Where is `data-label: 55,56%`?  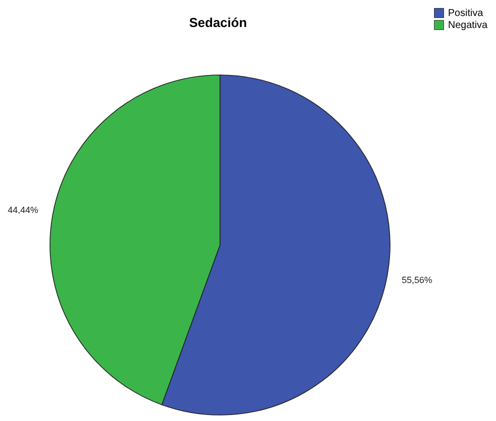
data-label: 55,56% is located at coordinates (417, 279).